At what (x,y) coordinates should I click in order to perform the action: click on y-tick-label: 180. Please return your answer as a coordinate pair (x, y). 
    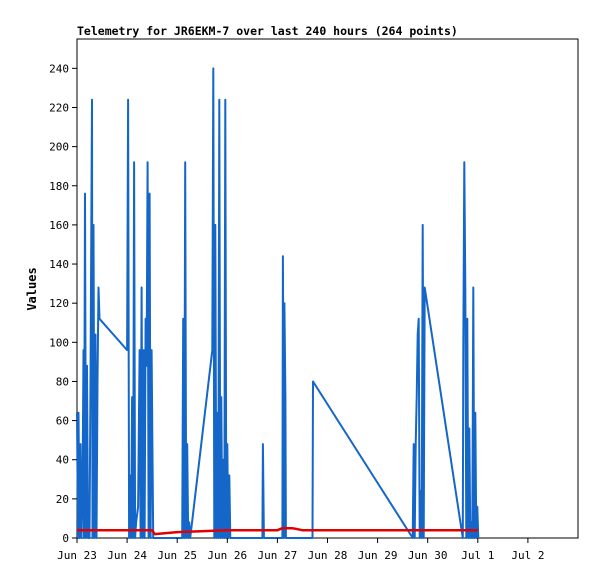
    Looking at the image, I should click on (59, 186).